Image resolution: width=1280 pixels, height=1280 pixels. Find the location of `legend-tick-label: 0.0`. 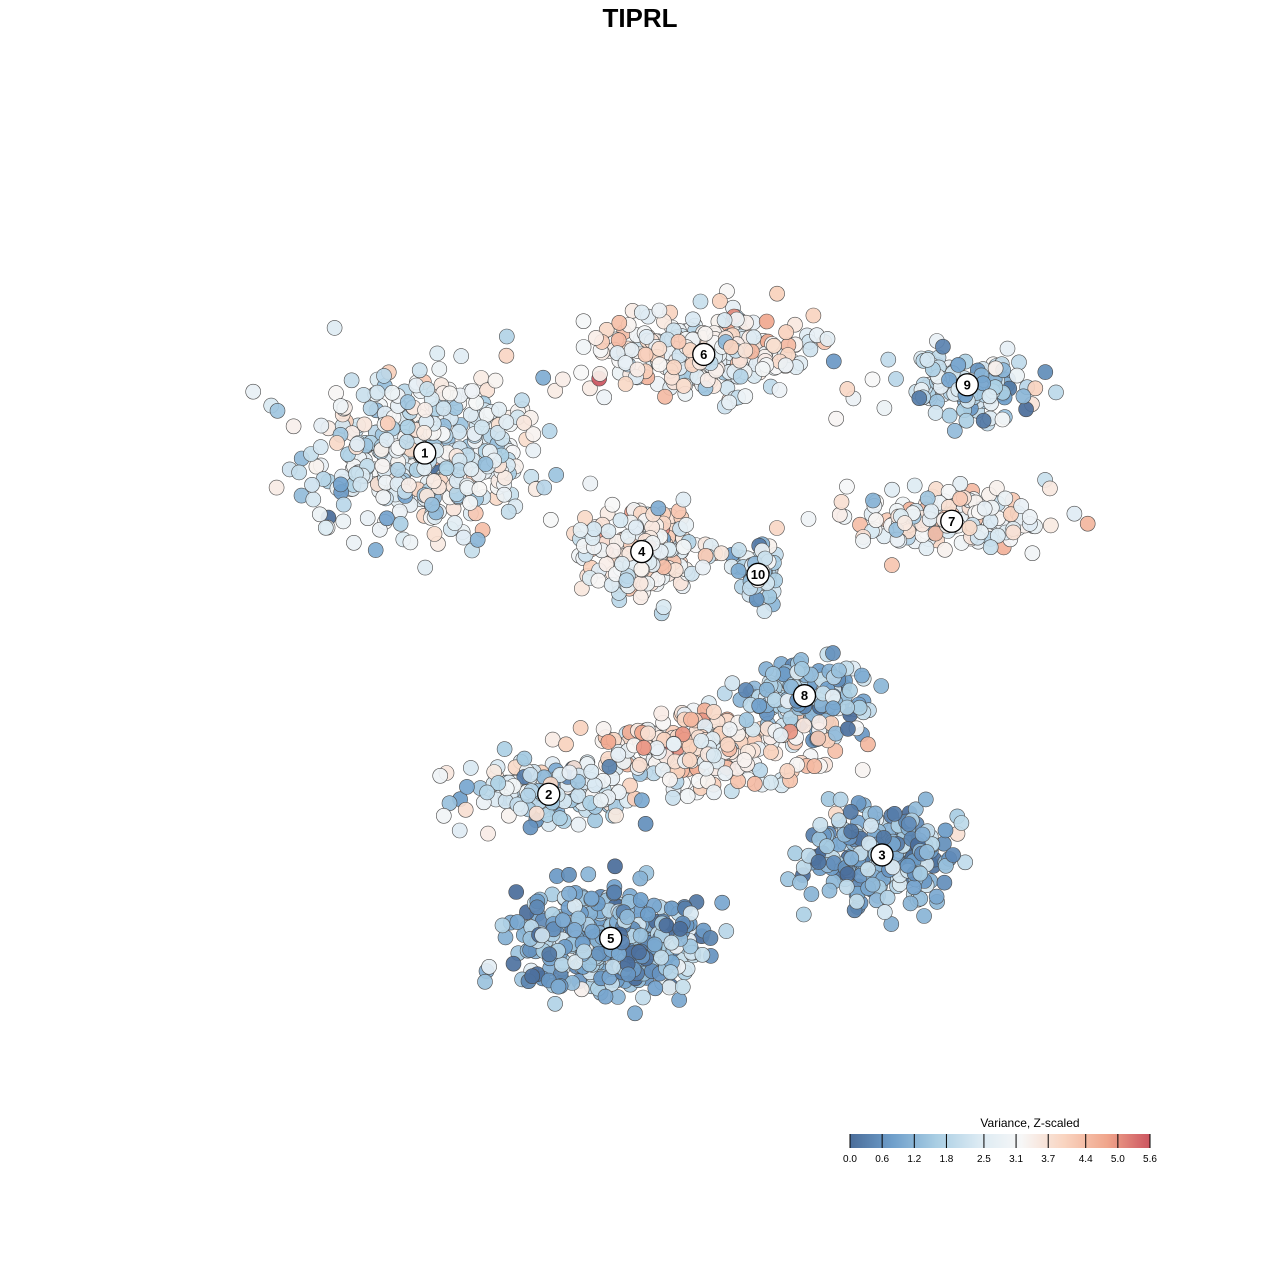

legend-tick-label: 0.0 is located at coordinates (850, 1159).